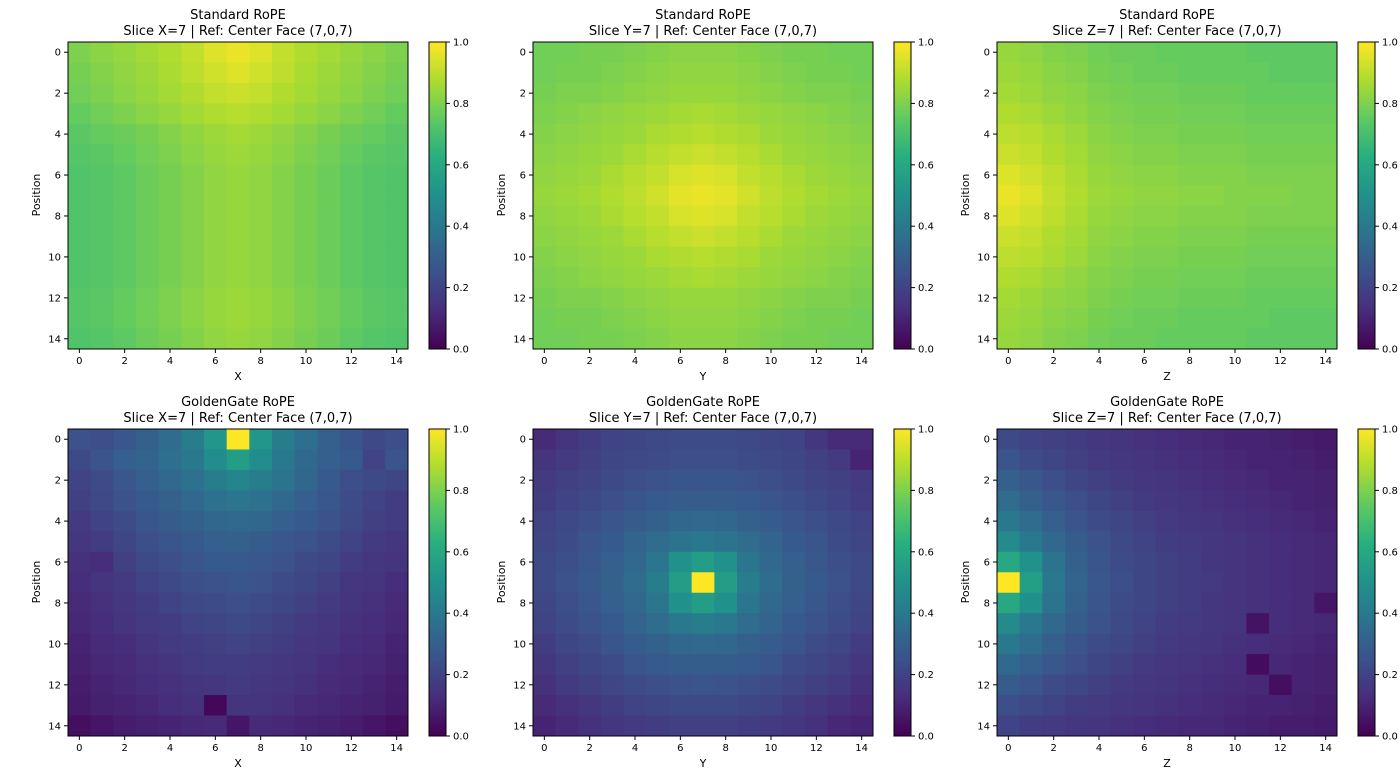 This screenshot has width=1400, height=776. I want to click on x-tick-label: 4, so click(1099, 748).